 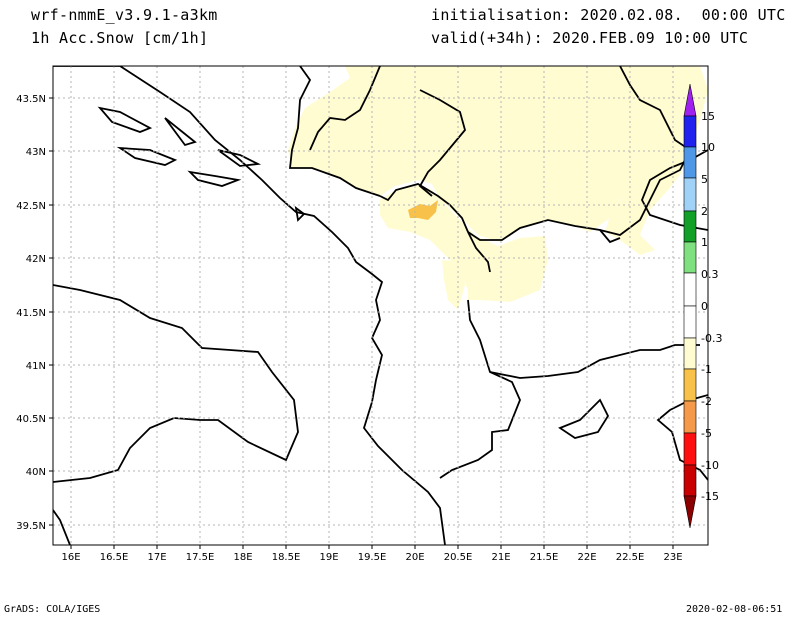 I want to click on legend-swatch-neg2, so click(x=690, y=417).